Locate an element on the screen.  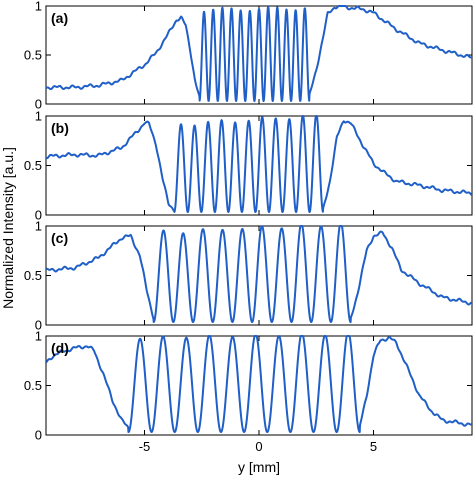
x-tick-label: 5 is located at coordinates (373, 446).